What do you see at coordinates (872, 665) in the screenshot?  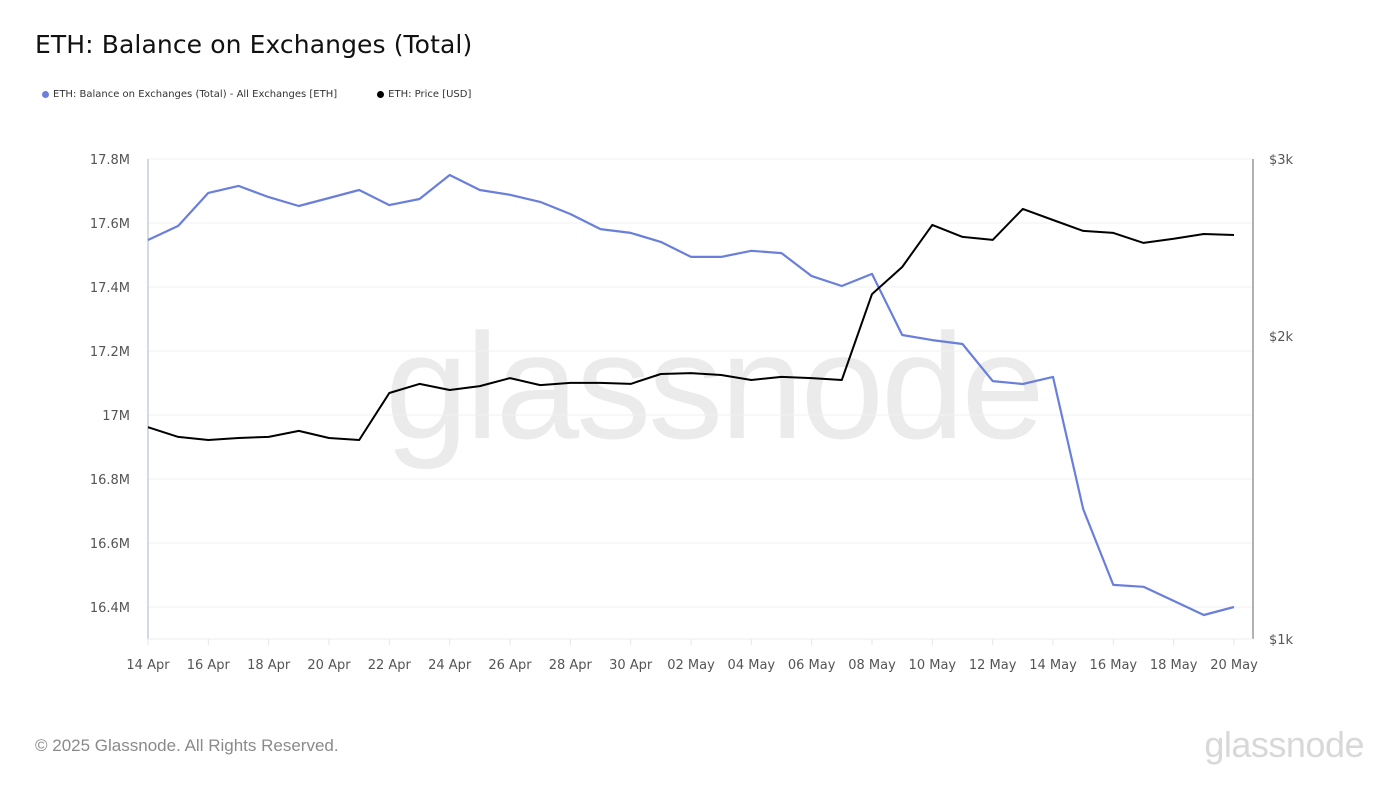 I see `x-axis-tick-label: 08 May` at bounding box center [872, 665].